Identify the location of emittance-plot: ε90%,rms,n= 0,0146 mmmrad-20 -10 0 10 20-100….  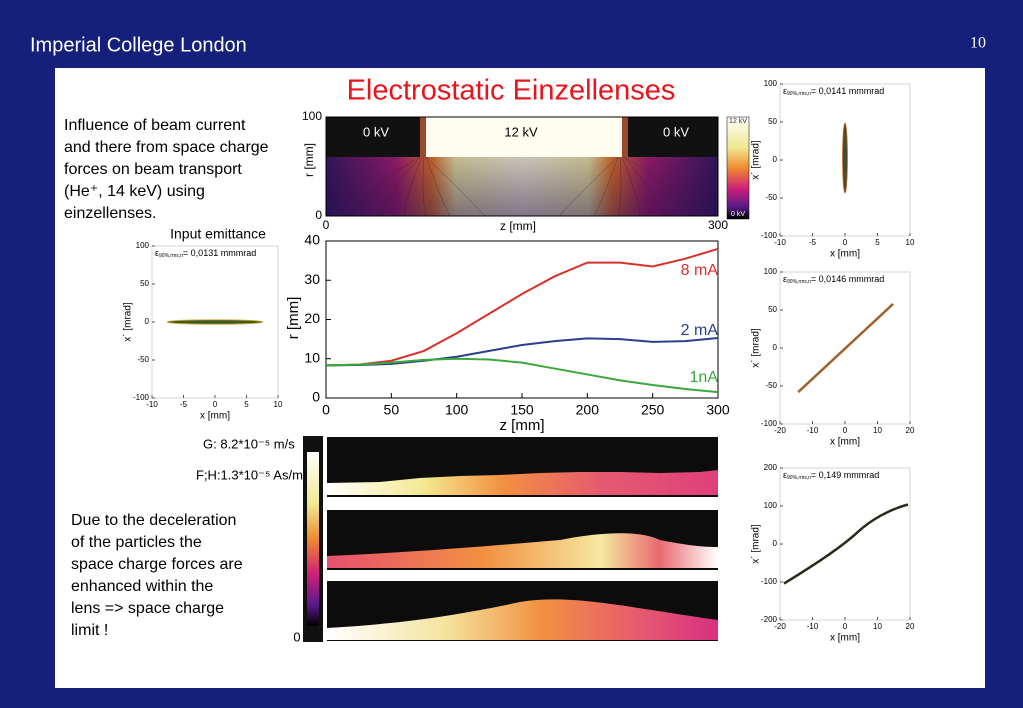
(832, 357).